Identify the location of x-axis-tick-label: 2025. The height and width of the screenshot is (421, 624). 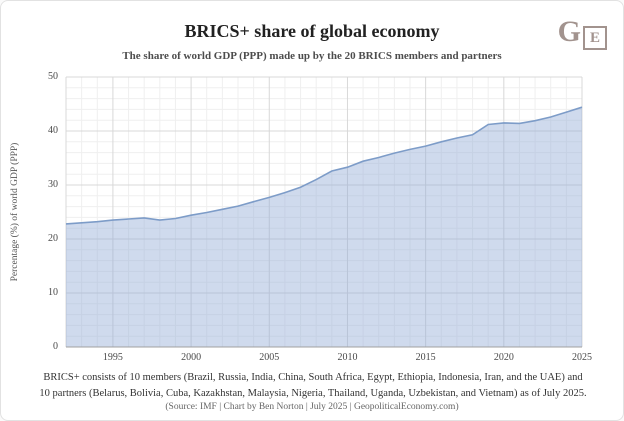
(582, 357).